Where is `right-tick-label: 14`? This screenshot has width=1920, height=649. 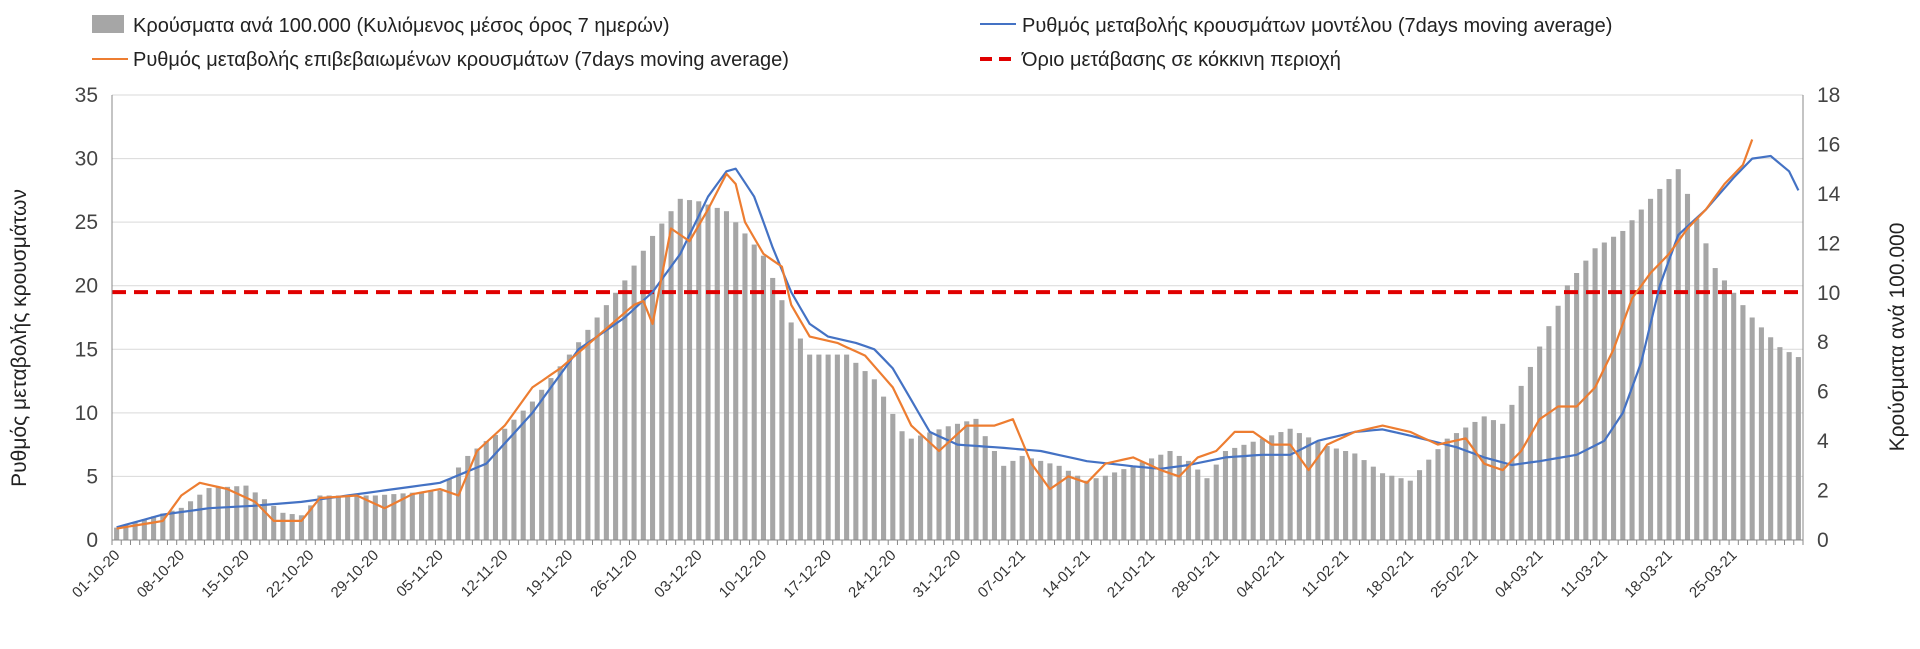
right-tick-label: 14 is located at coordinates (1829, 194).